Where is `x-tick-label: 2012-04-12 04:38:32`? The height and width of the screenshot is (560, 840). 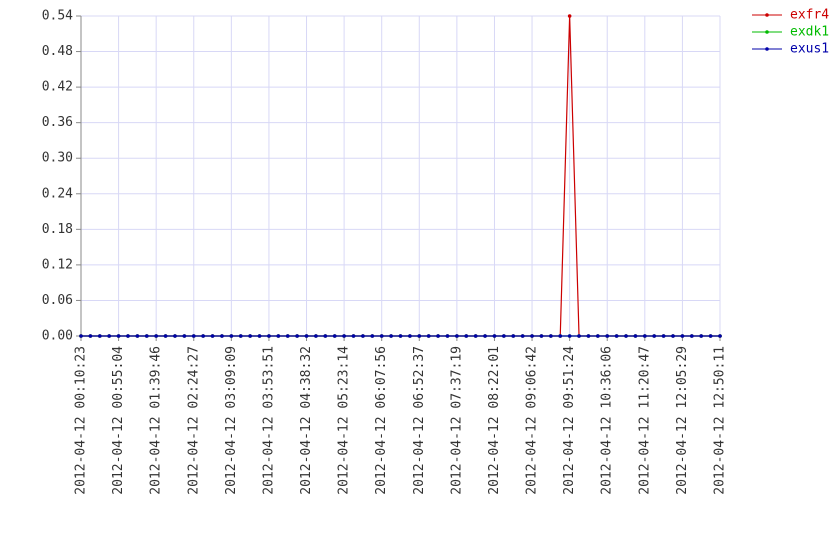 x-tick-label: 2012-04-12 04:38:32 is located at coordinates (306, 420).